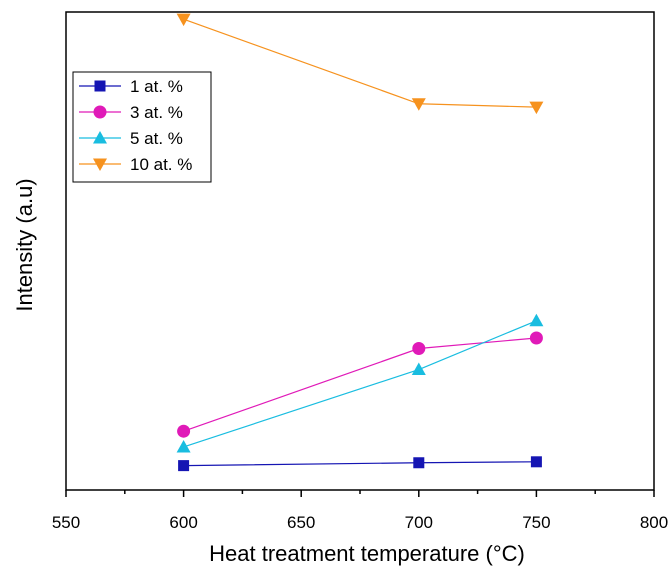 The height and width of the screenshot is (570, 671). Describe the element at coordinates (367, 553) in the screenshot. I see `x-axis-title: Heat treatment temperature (°C)` at that location.